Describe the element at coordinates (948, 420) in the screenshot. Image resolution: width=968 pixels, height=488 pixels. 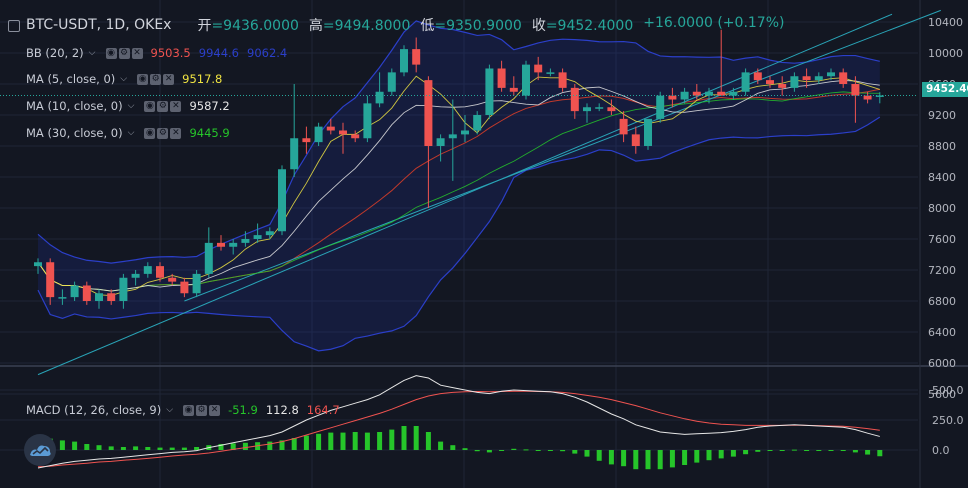
I see `macd-tick-label: 250.0` at that location.